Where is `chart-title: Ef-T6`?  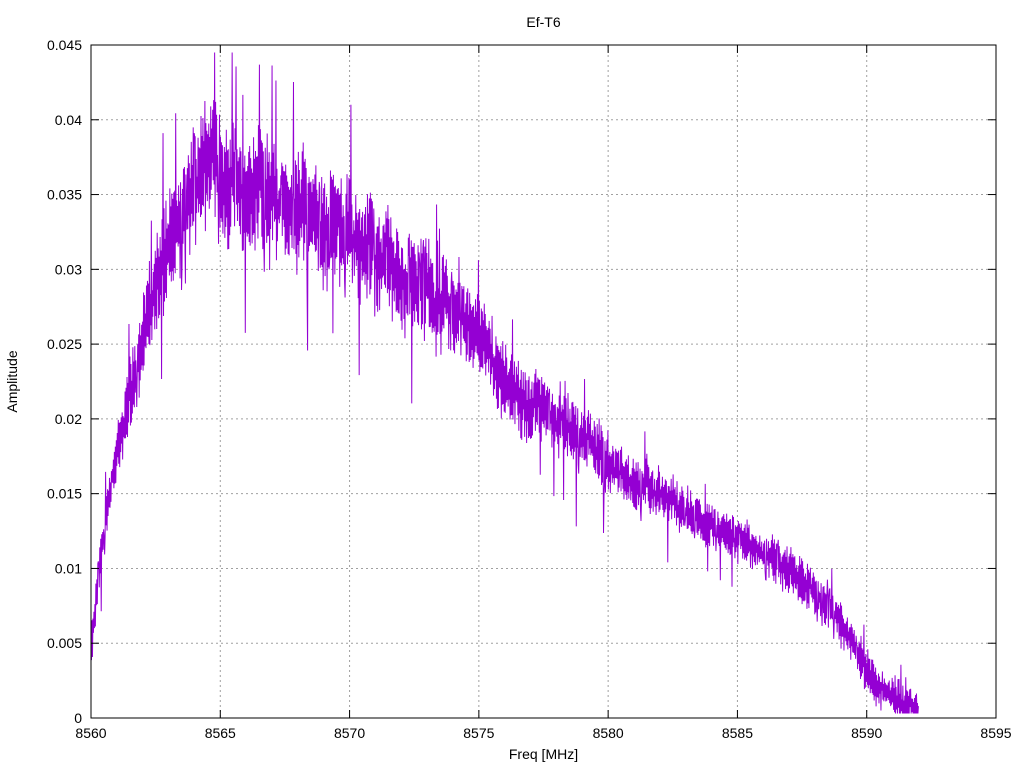
chart-title: Ef-T6 is located at coordinates (543, 22).